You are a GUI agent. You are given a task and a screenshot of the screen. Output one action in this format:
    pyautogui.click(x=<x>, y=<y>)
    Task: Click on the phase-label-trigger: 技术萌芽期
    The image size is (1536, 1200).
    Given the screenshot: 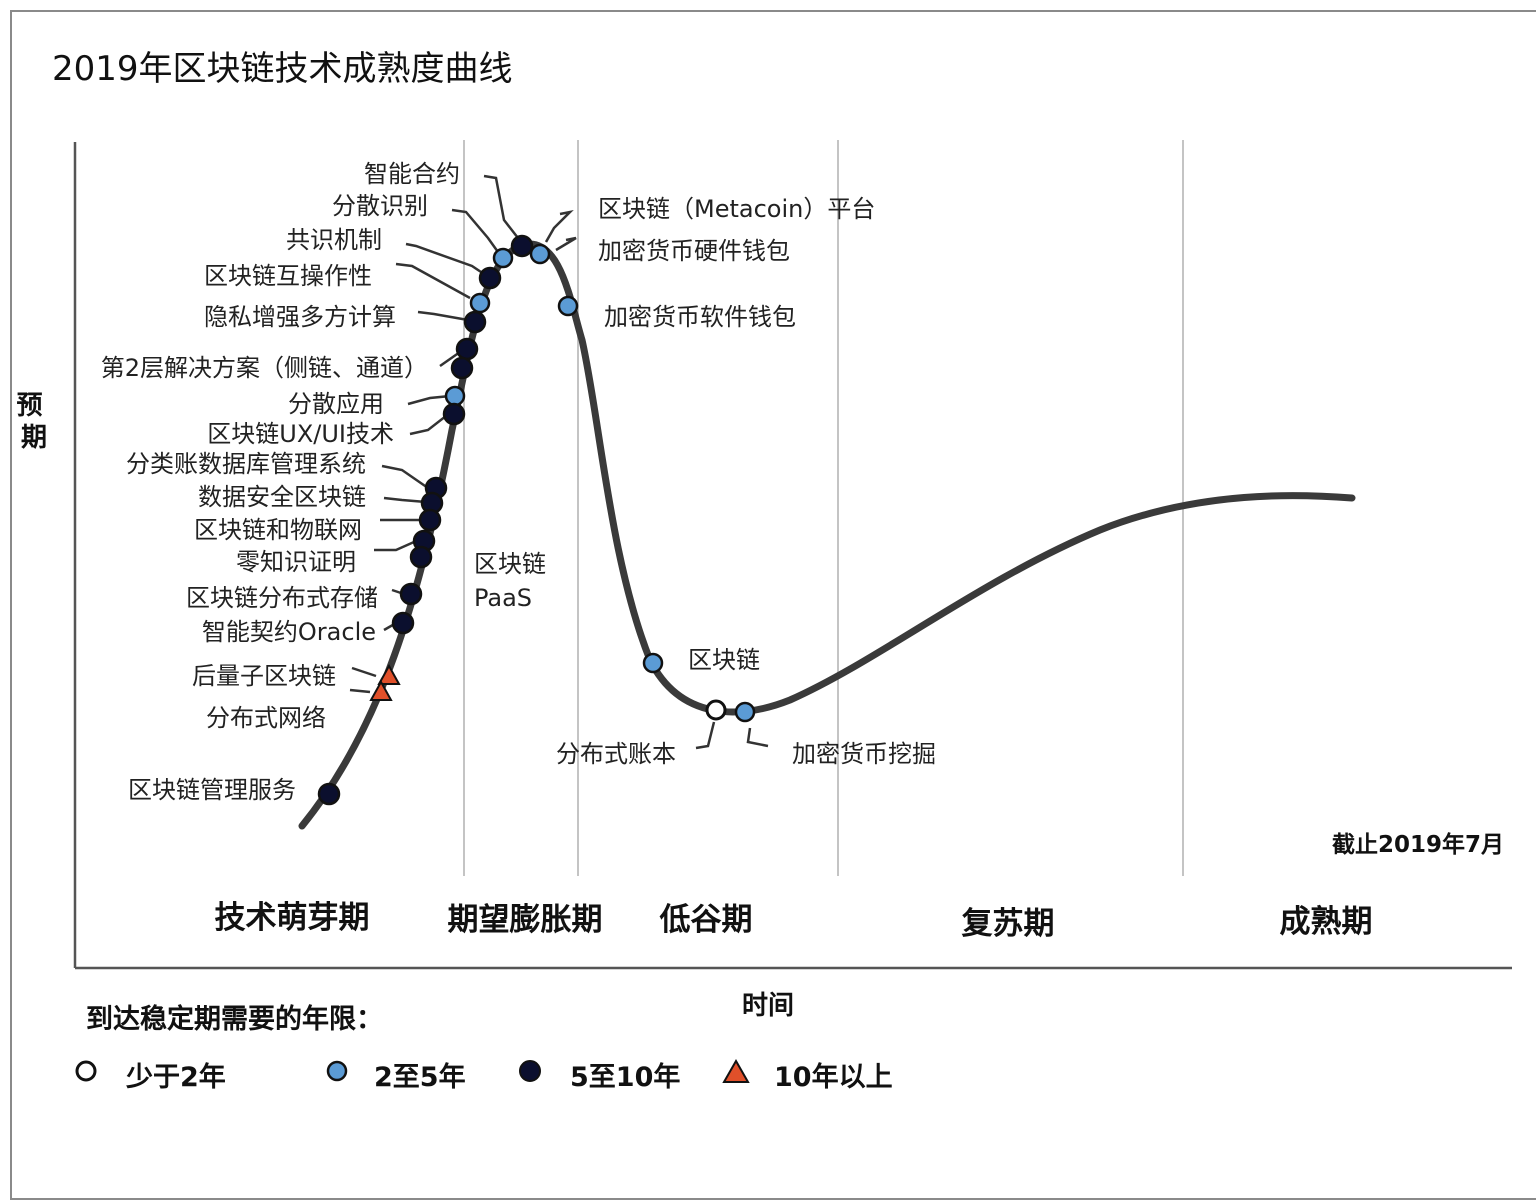 What is the action you would take?
    pyautogui.click(x=292, y=918)
    